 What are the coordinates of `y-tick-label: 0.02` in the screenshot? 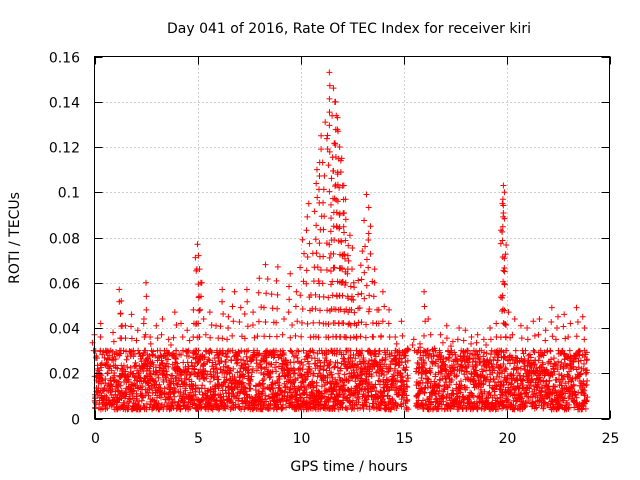 It's located at (64, 375).